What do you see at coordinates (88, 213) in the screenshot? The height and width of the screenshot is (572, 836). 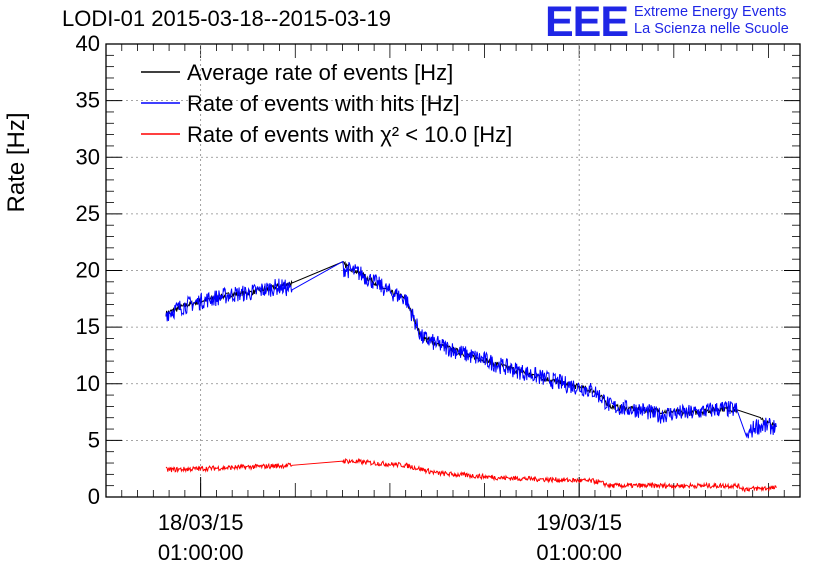 I see `y-tick-label: 25` at bounding box center [88, 213].